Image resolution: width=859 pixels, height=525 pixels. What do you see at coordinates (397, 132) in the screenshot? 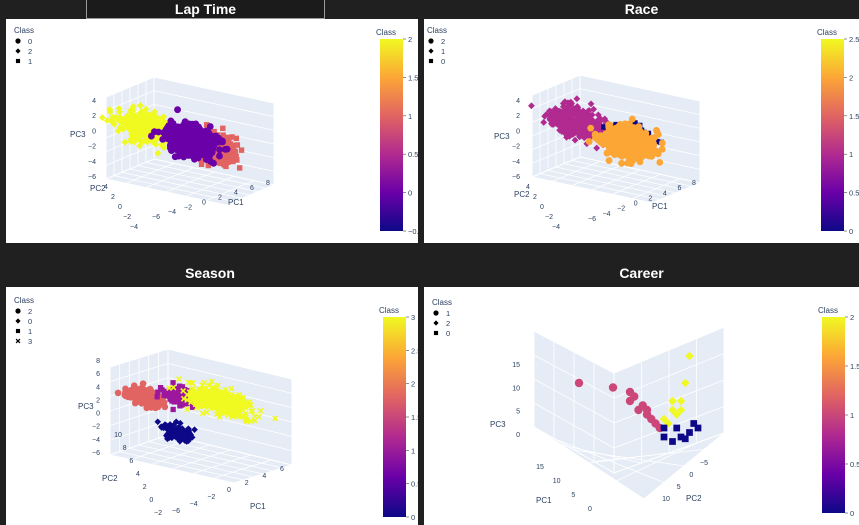
I see `colorbar: Class 2 1.5 1 0.5 0 −0.5` at bounding box center [397, 132].